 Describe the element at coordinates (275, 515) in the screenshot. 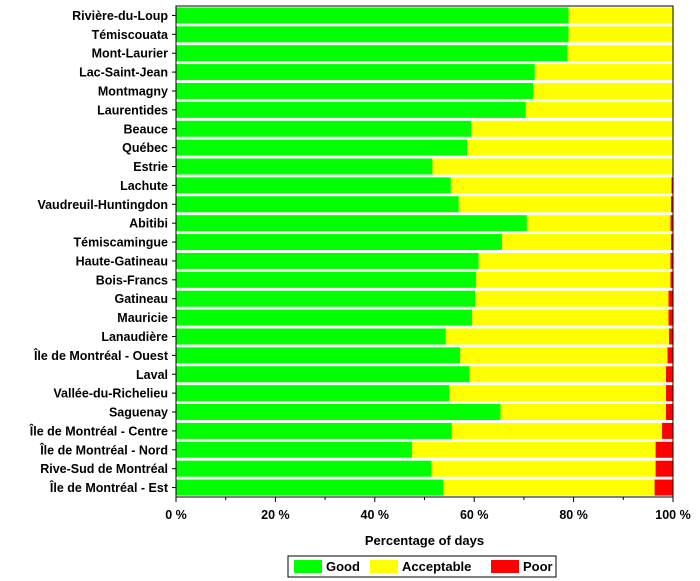

I see `x-tick-label-1: 20 %` at that location.